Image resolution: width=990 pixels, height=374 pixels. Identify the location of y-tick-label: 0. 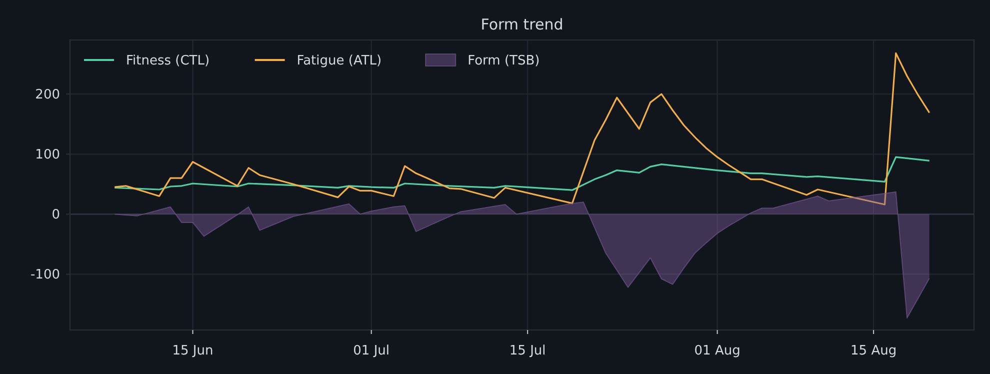
(56, 215).